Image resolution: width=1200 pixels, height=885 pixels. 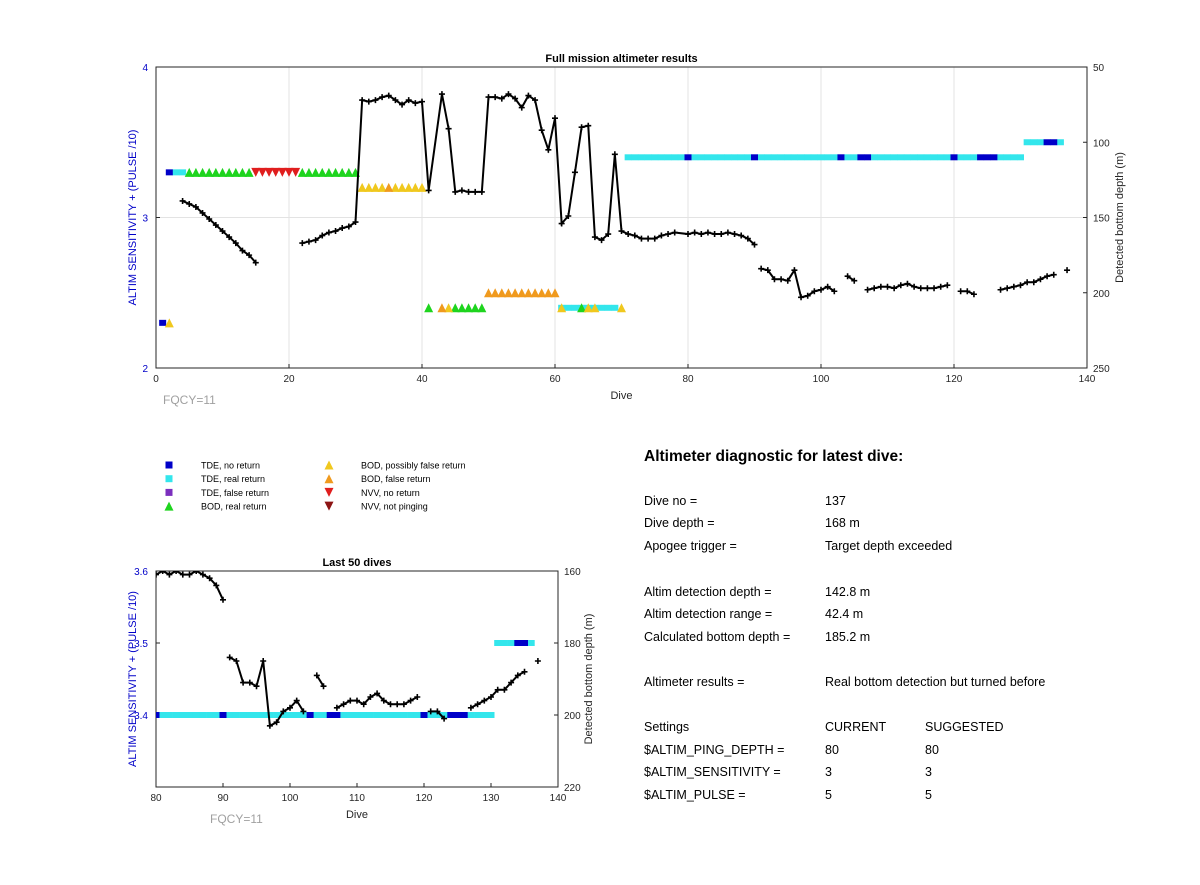 I want to click on legend-label: TDE, real return, so click(x=233, y=479).